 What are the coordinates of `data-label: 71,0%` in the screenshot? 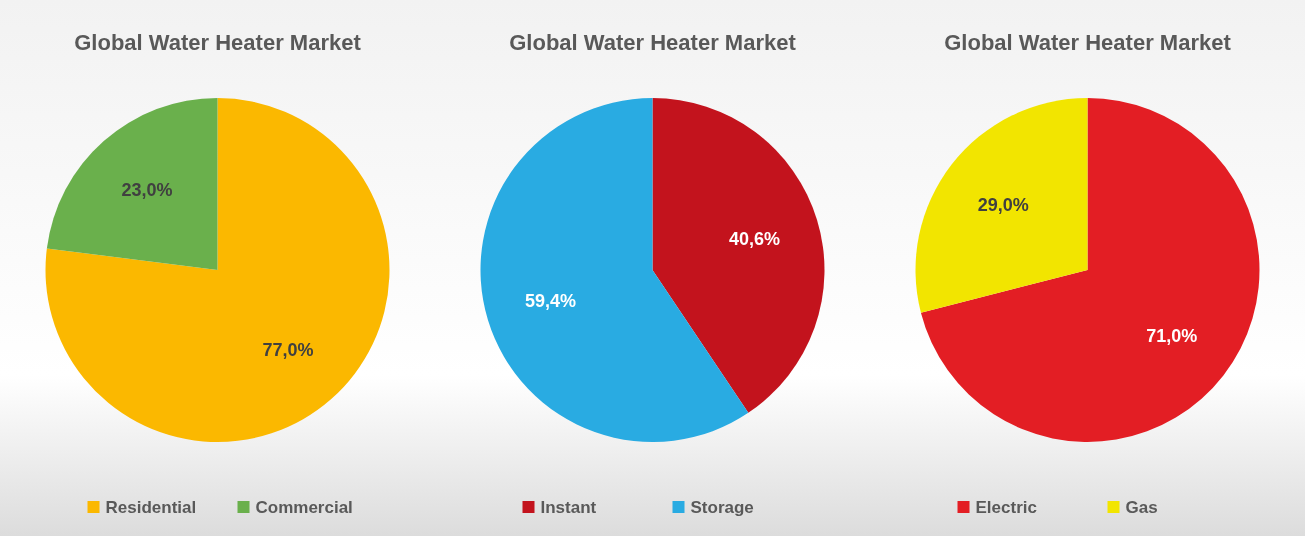 It's located at (1172, 335).